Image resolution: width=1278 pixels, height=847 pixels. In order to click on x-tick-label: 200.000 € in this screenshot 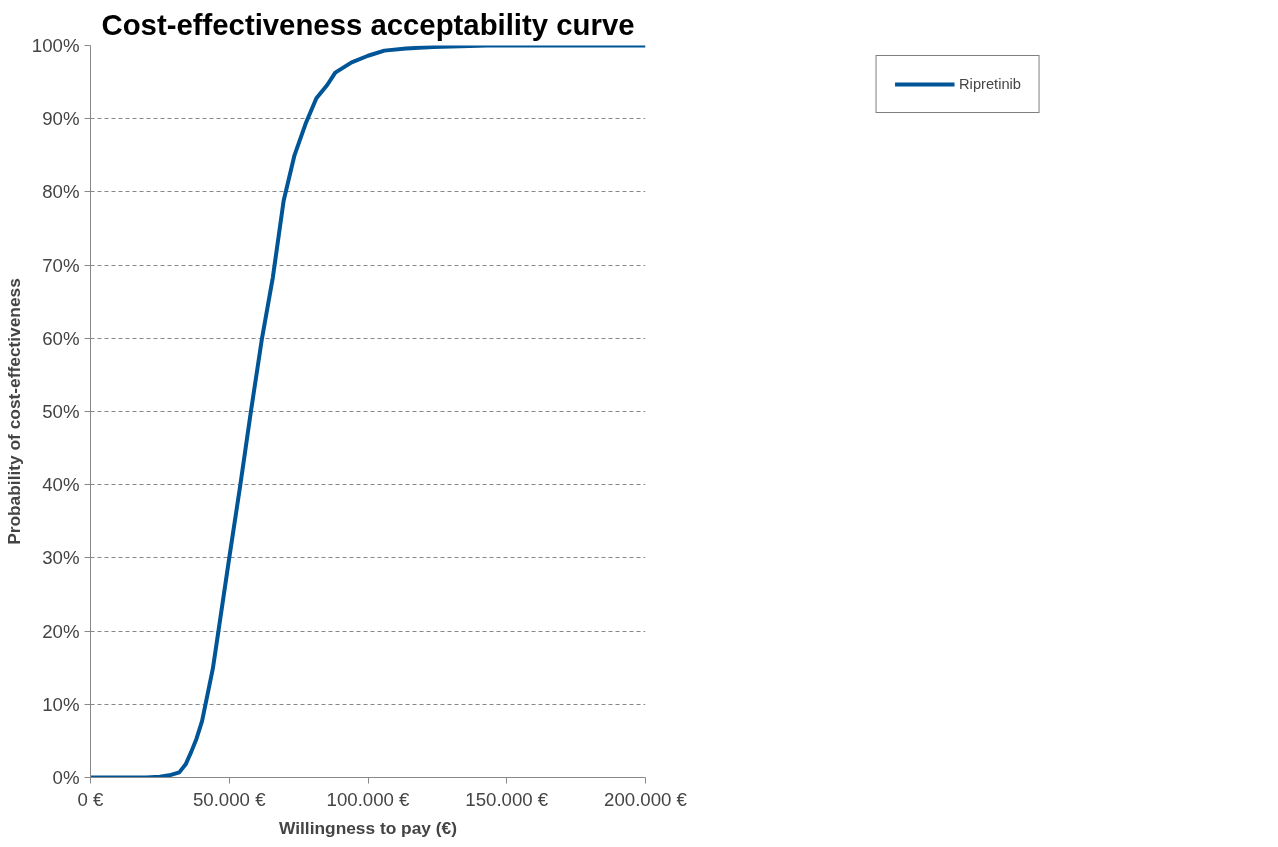, I will do `click(646, 799)`.